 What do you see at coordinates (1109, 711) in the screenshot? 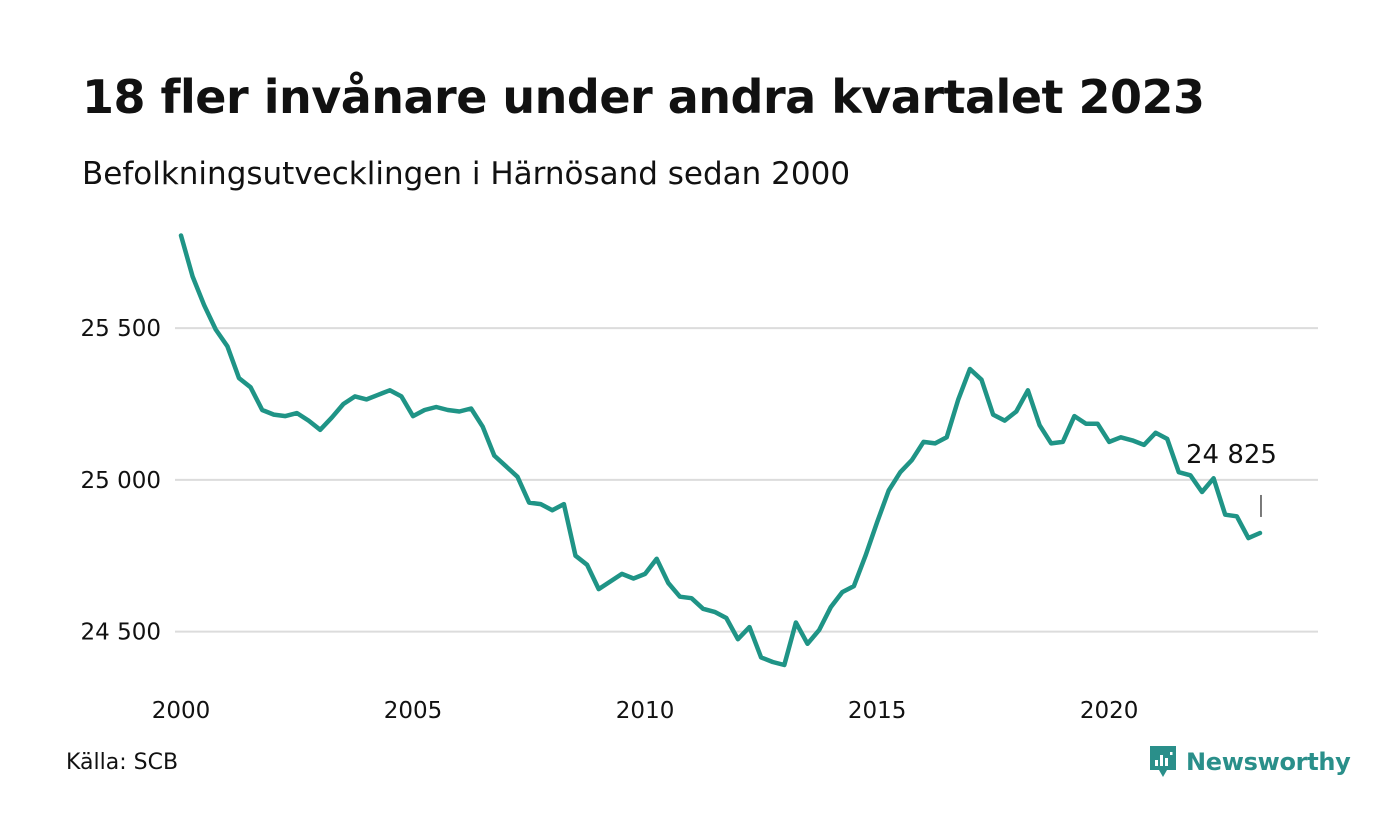
I see `x-tick-label: 2020` at bounding box center [1109, 711].